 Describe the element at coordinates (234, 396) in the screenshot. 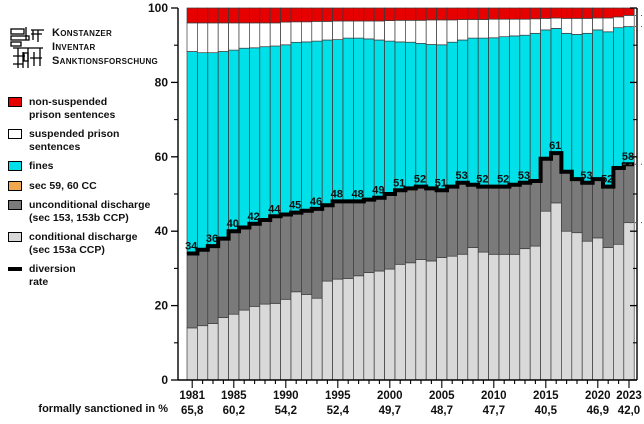

I see `svg-text: 1985` at that location.